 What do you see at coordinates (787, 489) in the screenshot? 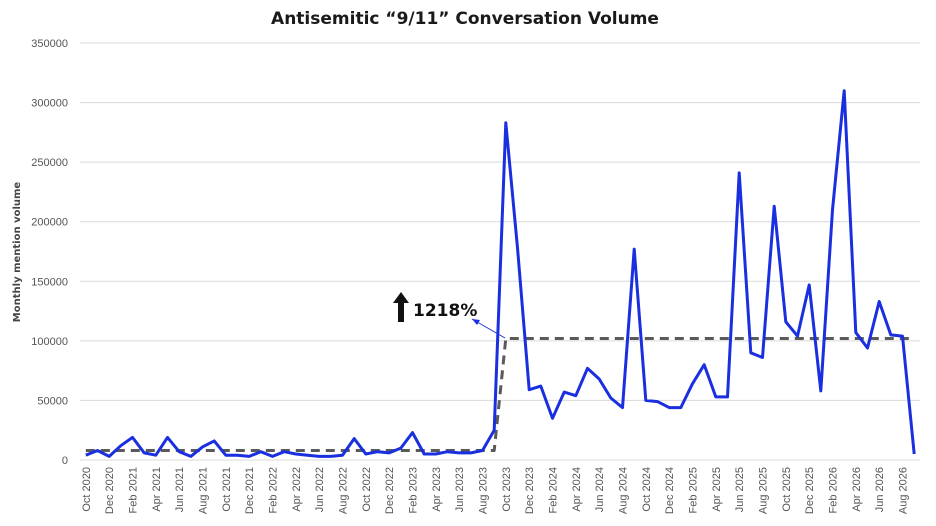
I see `x-tick-label: Oct 2025` at bounding box center [787, 489].